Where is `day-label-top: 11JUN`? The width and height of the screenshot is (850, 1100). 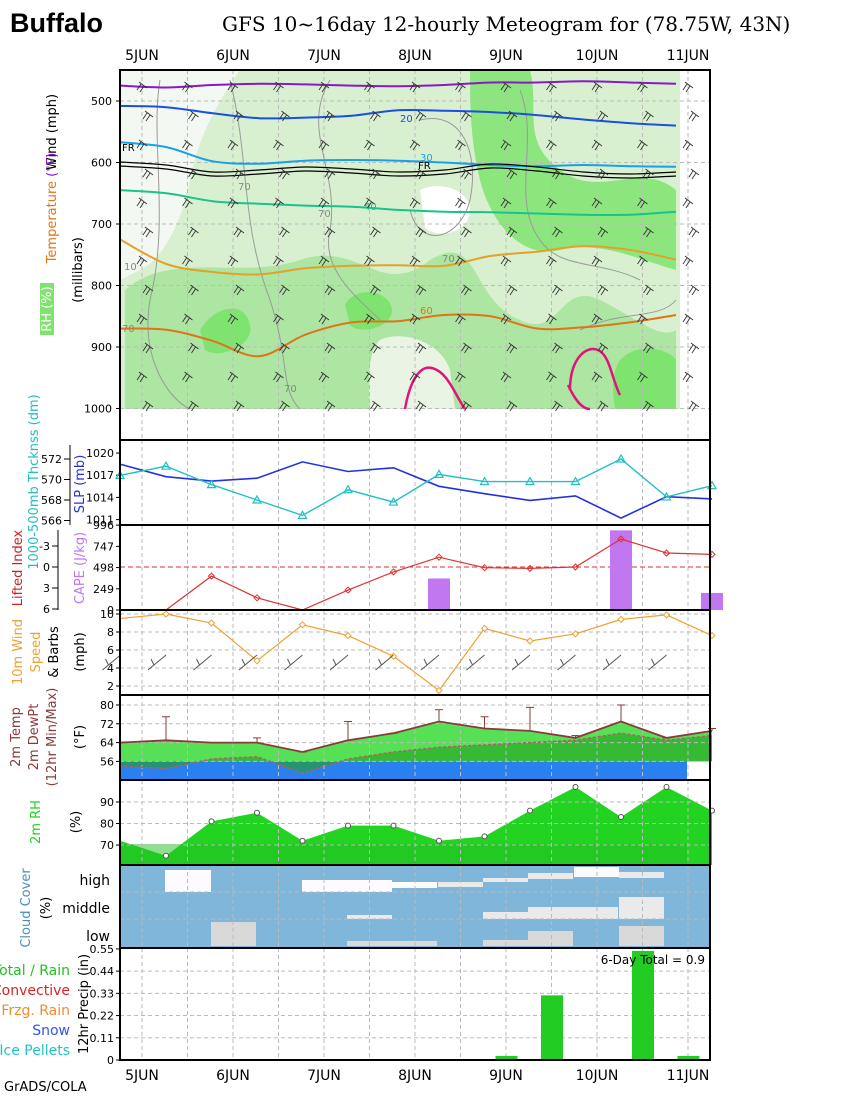
day-label-top: 11JUN is located at coordinates (688, 56).